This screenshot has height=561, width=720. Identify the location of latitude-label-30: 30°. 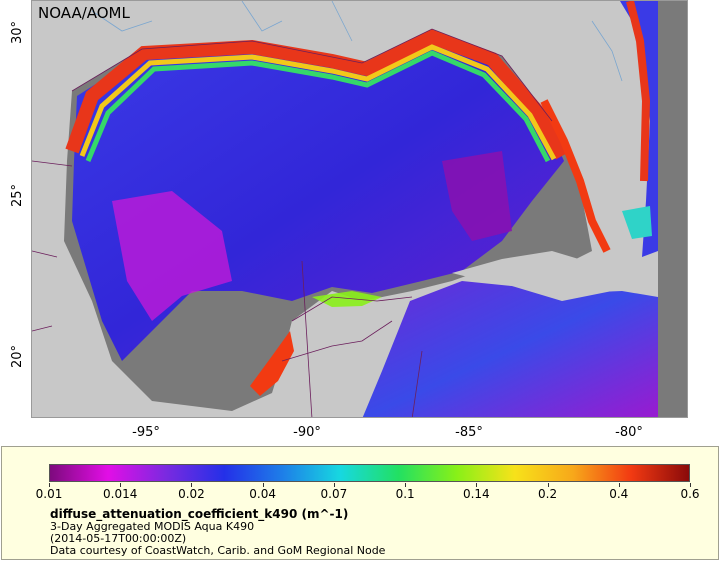
(17, 32).